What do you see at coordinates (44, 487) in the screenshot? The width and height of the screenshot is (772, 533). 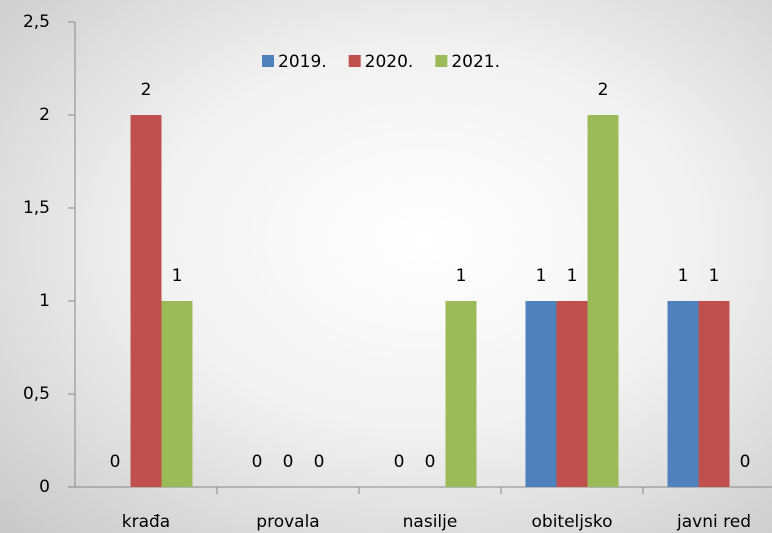 I see `y-tick-label: 0` at bounding box center [44, 487].